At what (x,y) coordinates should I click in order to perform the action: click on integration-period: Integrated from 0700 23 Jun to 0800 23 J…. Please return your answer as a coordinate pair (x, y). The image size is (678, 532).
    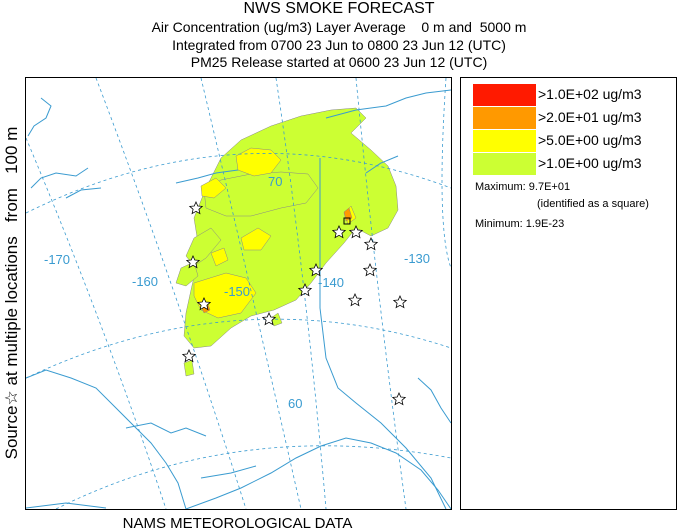
    Looking at the image, I should click on (339, 45).